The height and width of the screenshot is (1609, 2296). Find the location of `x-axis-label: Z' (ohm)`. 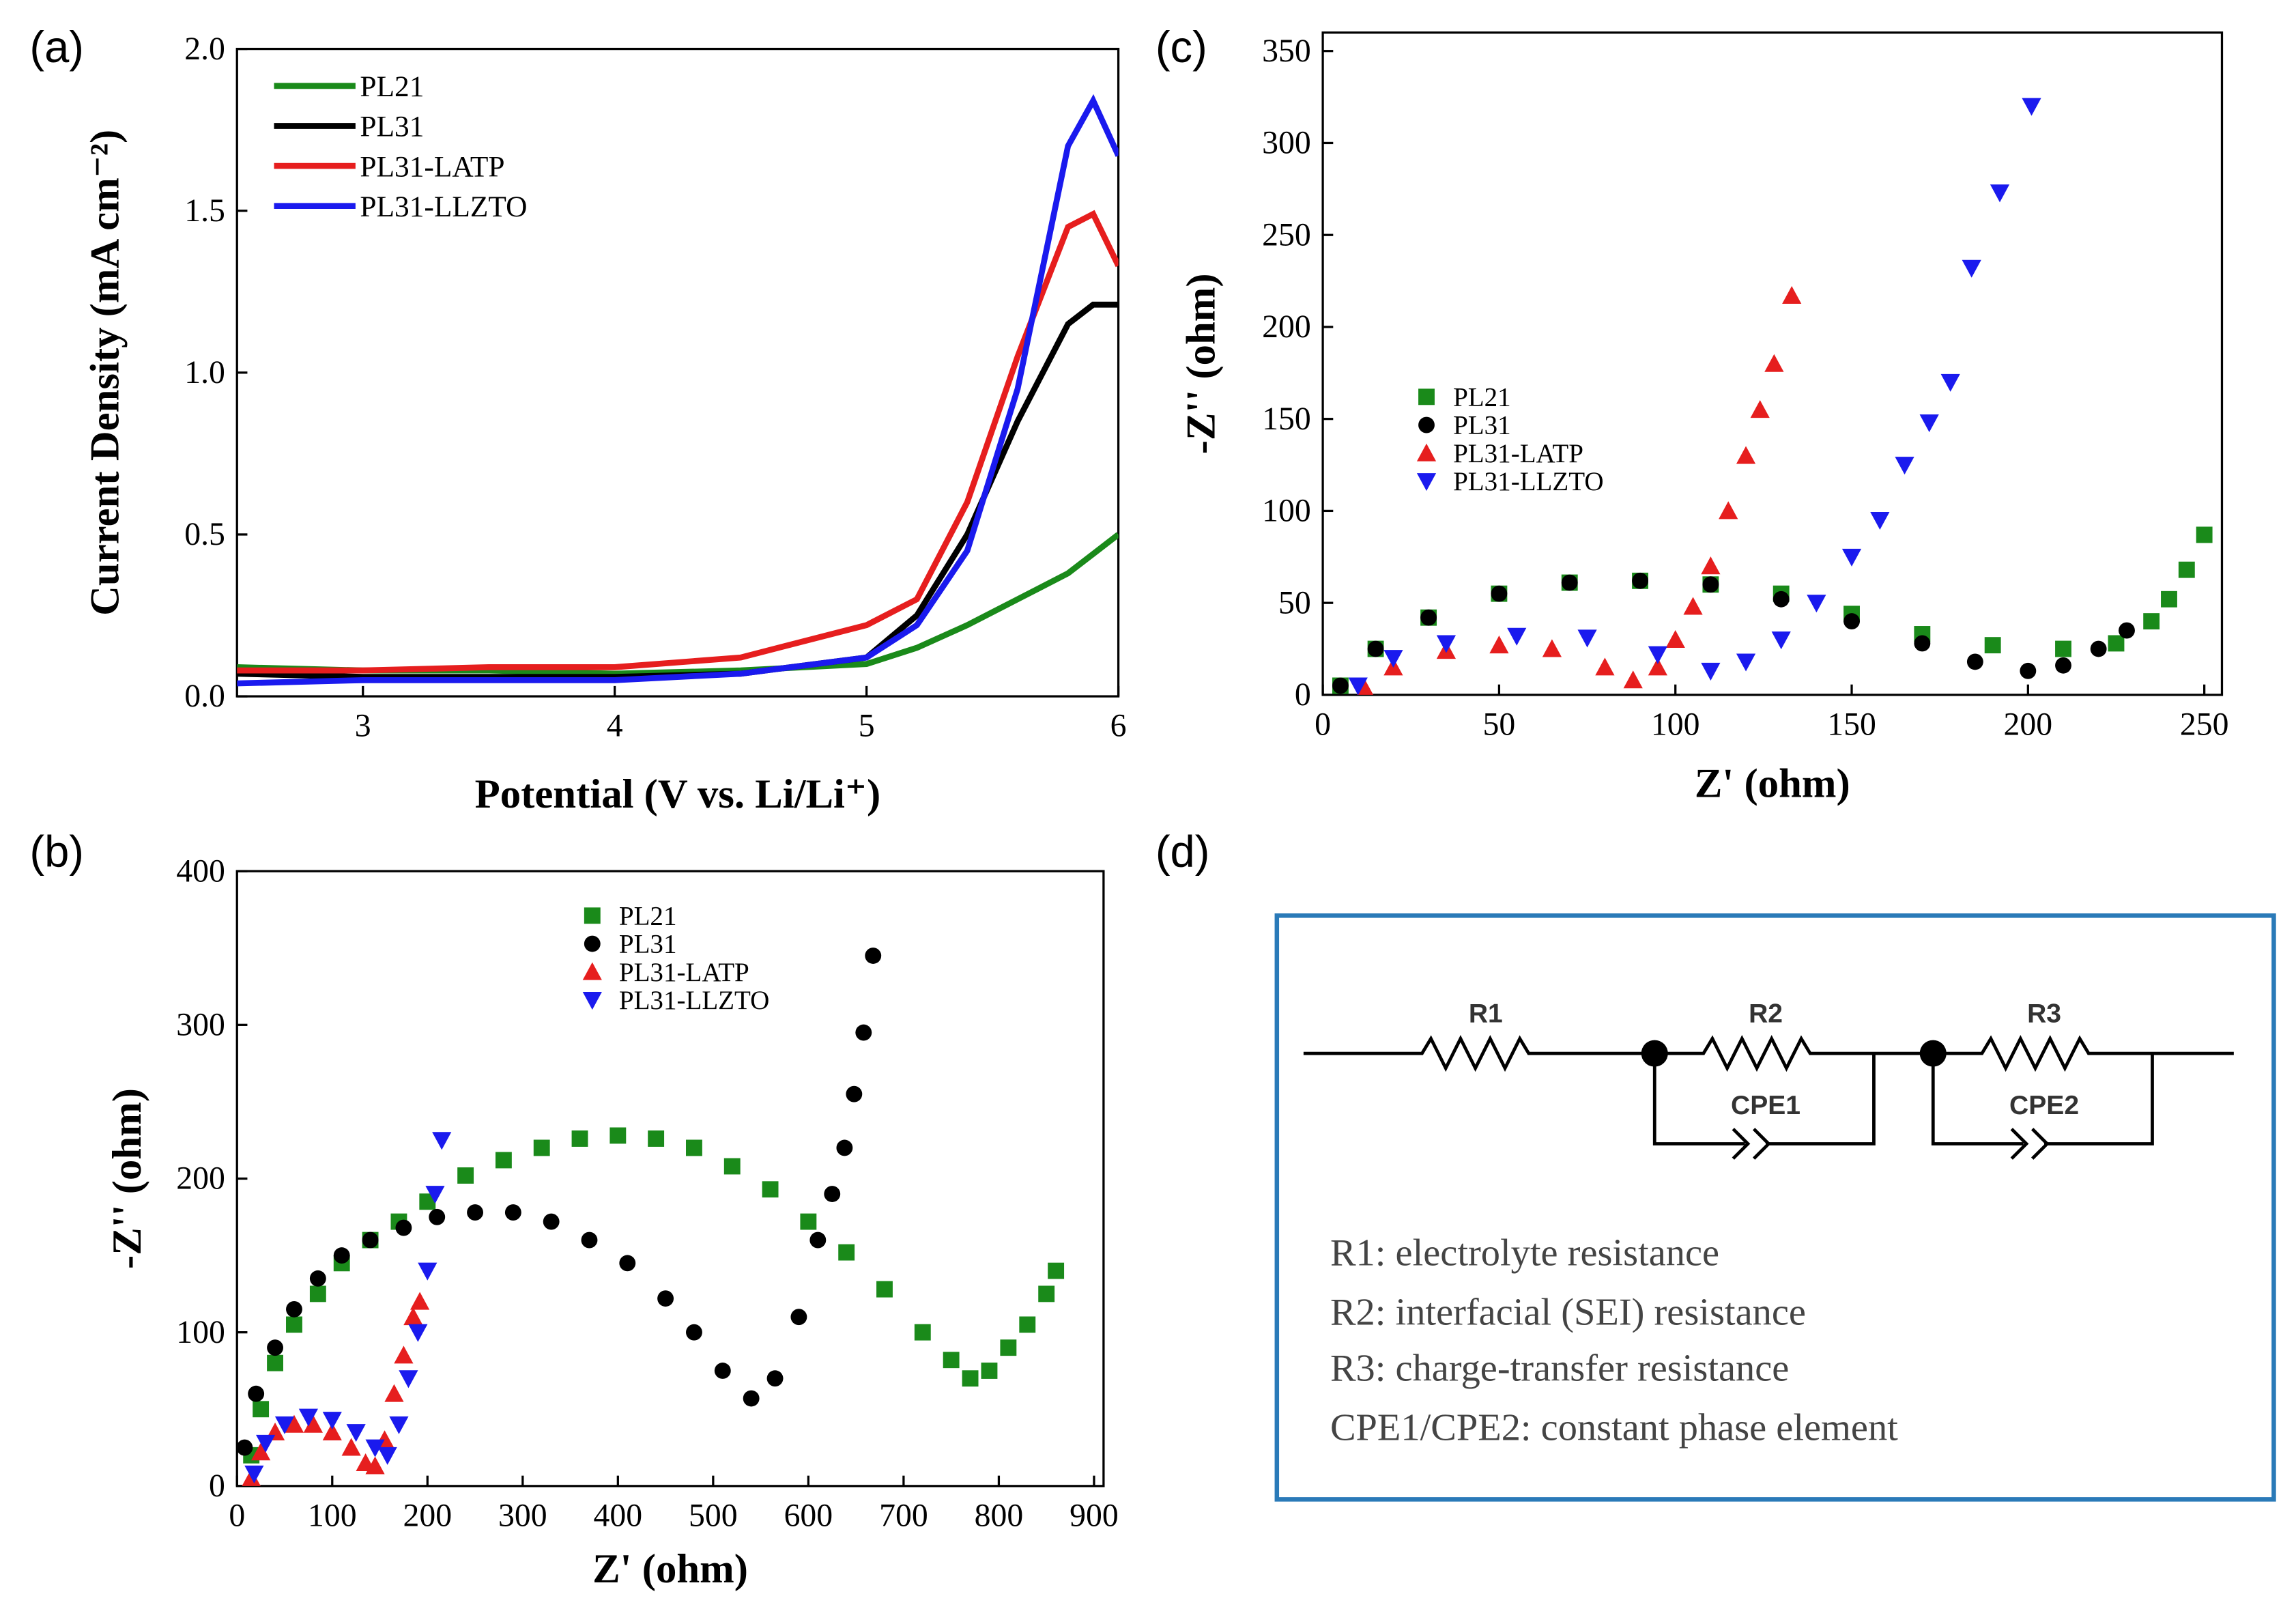

x-axis-label: Z' (ohm) is located at coordinates (670, 1569).